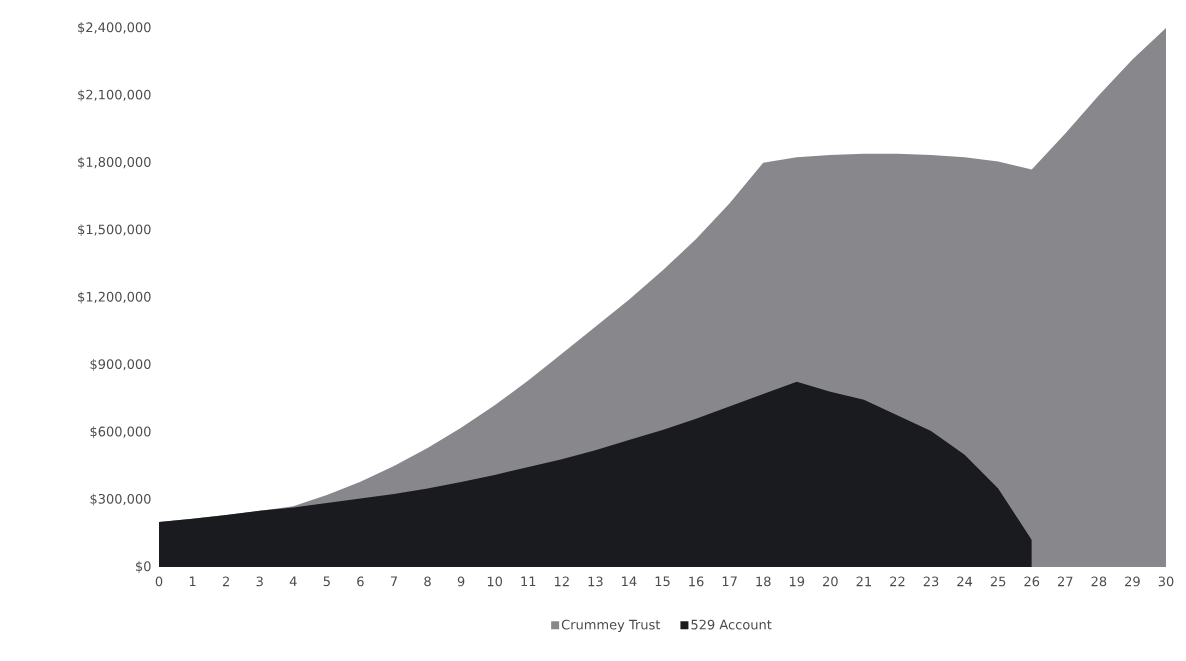  Describe the element at coordinates (965, 581) in the screenshot. I see `x-tick-label: 24` at that location.